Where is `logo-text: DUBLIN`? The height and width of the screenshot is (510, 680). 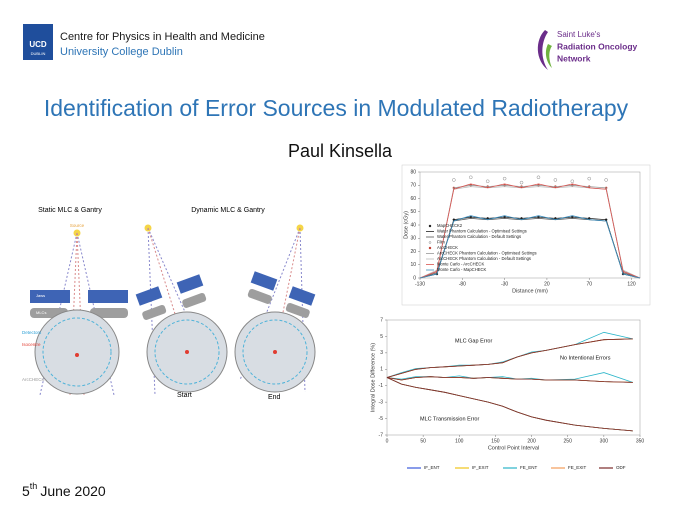 logo-text: DUBLIN is located at coordinates (38, 53).